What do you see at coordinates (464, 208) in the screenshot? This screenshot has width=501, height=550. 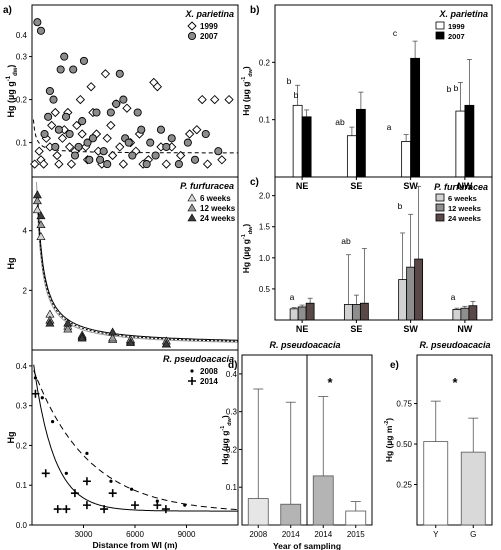 I see `legend-label: 12 weeks` at bounding box center [464, 208].